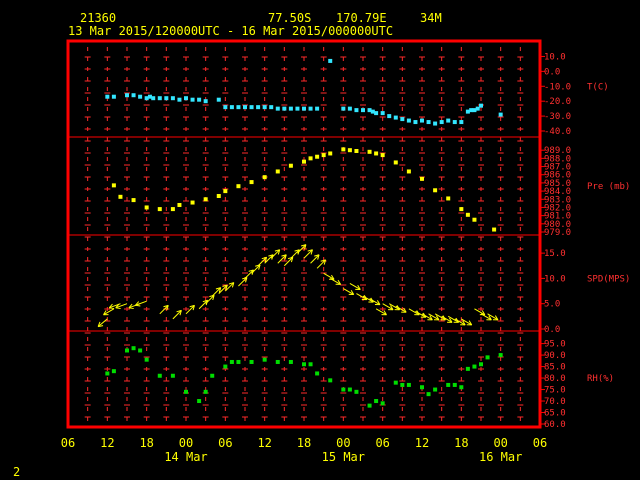 This screenshot has height=480, width=640. What do you see at coordinates (107, 443) in the screenshot?
I see `x-tick-label: 12` at bounding box center [107, 443].